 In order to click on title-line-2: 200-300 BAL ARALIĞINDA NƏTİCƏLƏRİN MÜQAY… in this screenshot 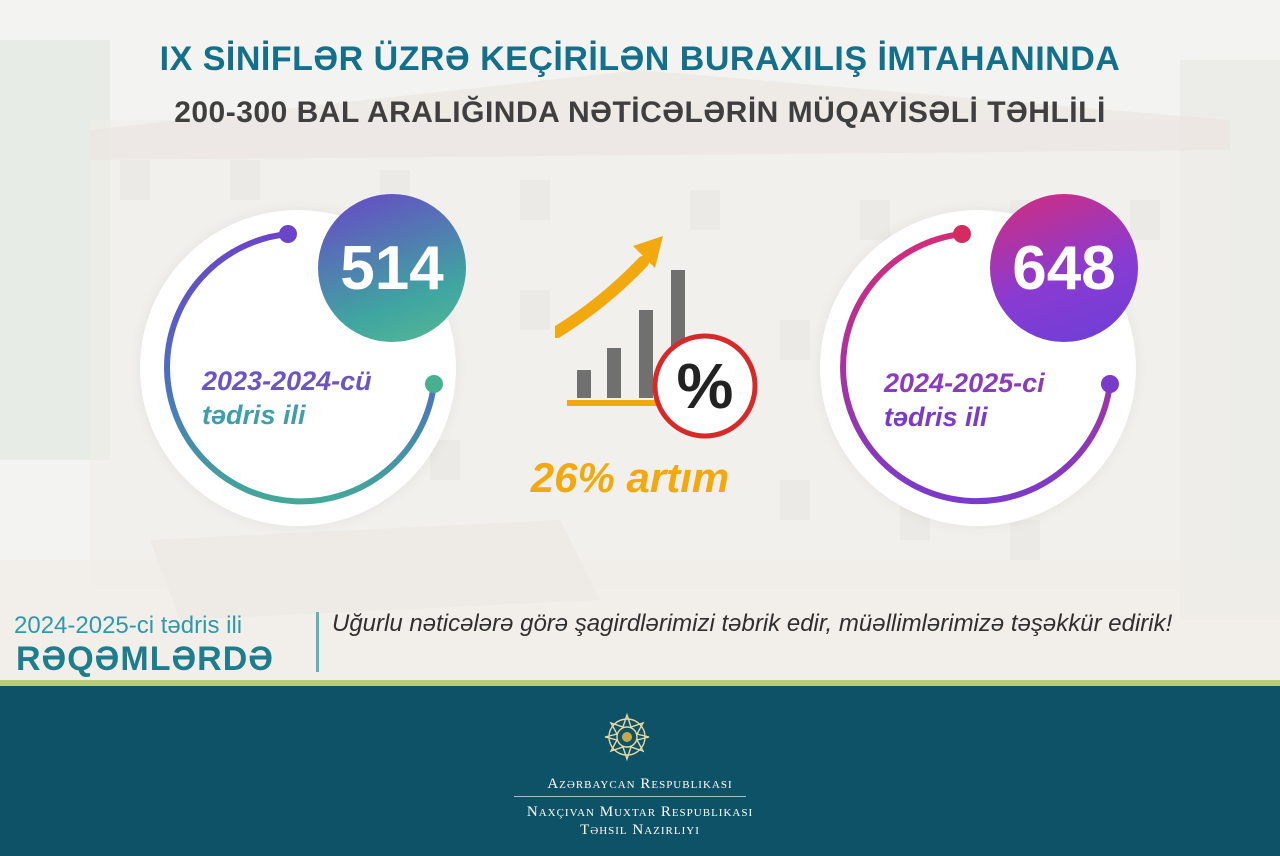, I will do `click(640, 112)`.